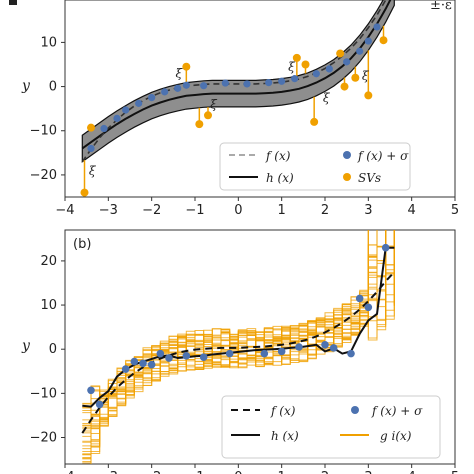 This screenshot has height=474, width=474. What do you see at coordinates (53, 87) in the screenshot?
I see `panel-a-ytick-label: 0` at bounding box center [53, 87].